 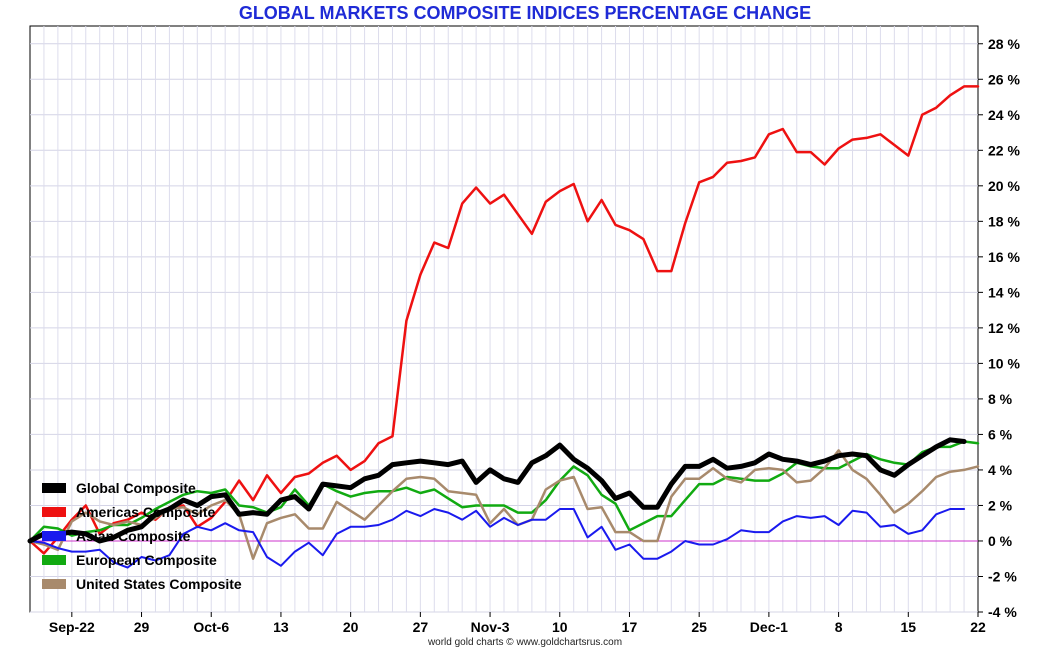 What do you see at coordinates (978, 627) in the screenshot?
I see `x-tick-label: 22` at bounding box center [978, 627].